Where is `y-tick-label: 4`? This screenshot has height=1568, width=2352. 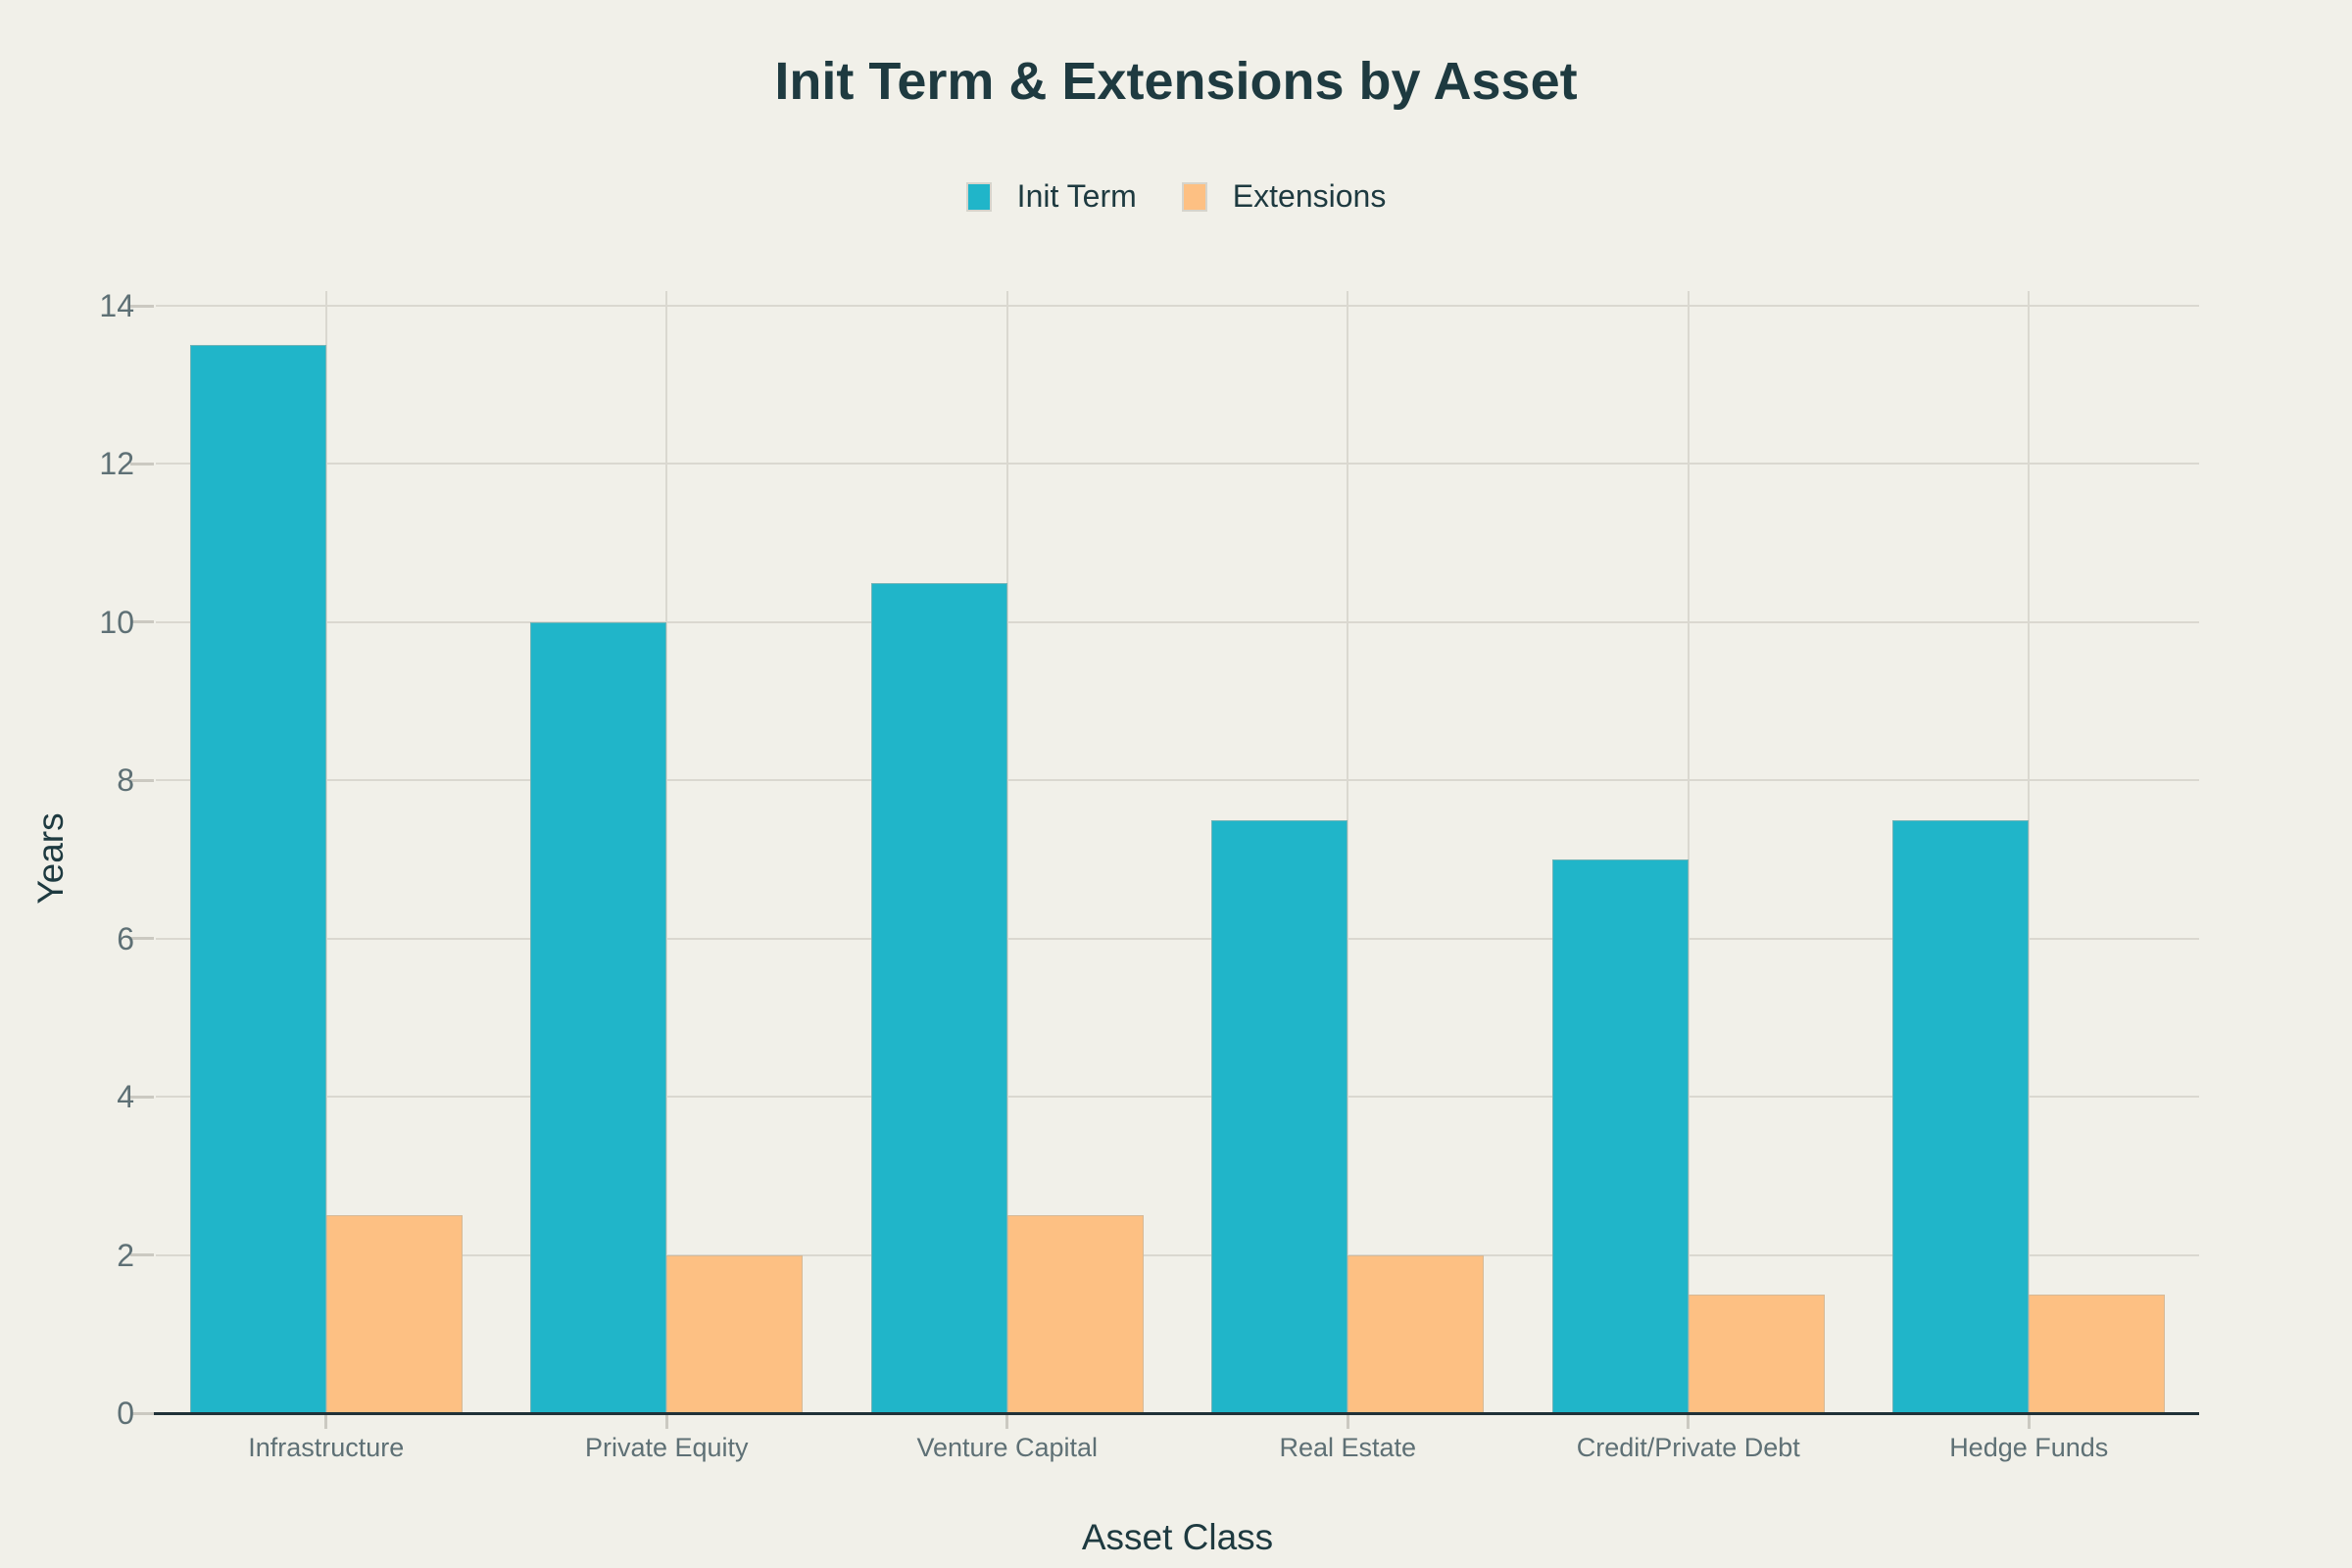
y-tick-label: 4 is located at coordinates (126, 1097).